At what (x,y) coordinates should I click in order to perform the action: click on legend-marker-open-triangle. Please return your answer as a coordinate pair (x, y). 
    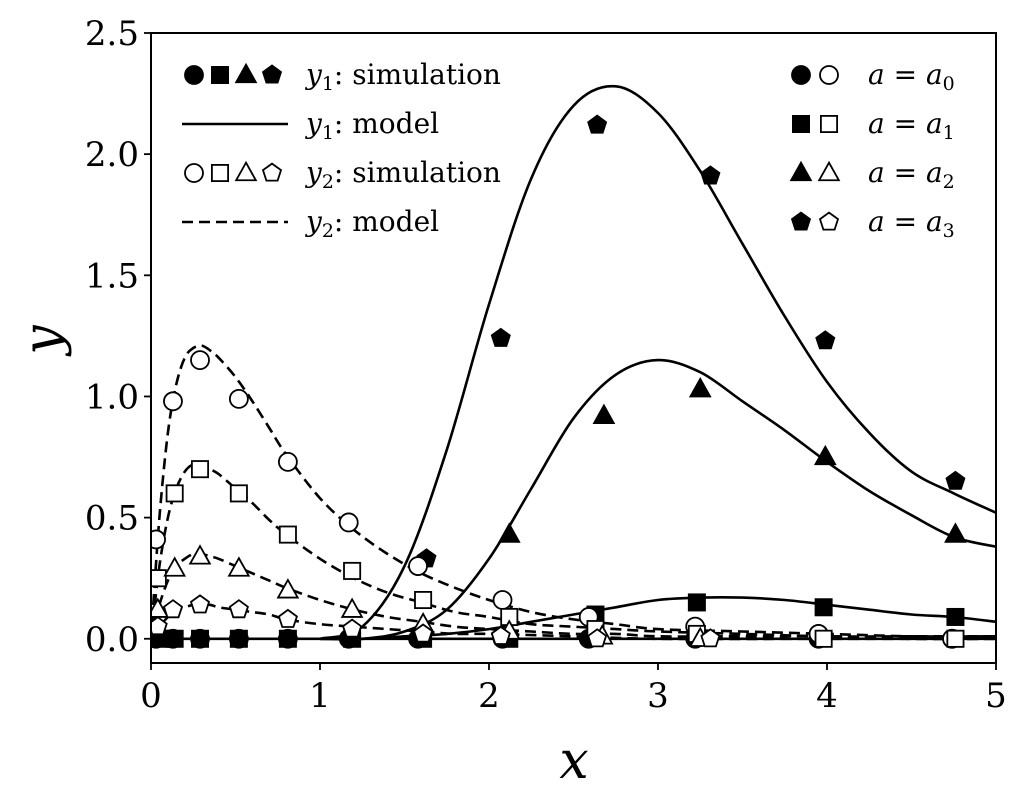
    Looking at the image, I should click on (829, 171).